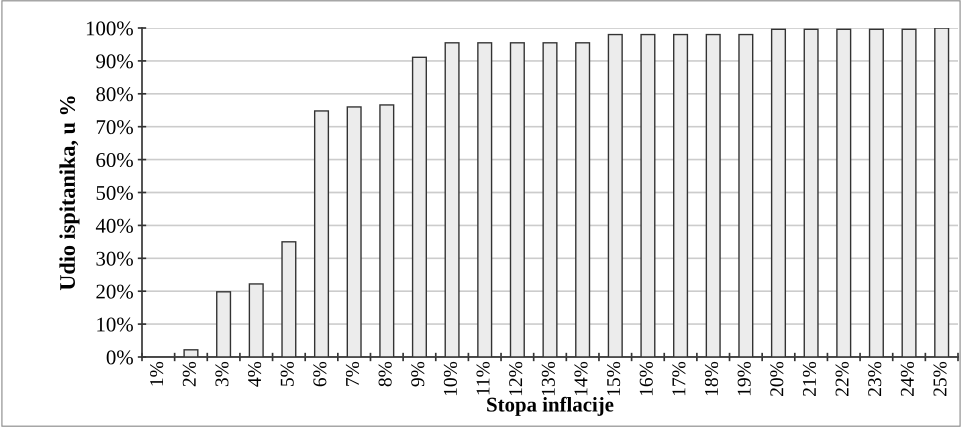  Describe the element at coordinates (809, 379) in the screenshot. I see `x-tick-label: 21%` at that location.